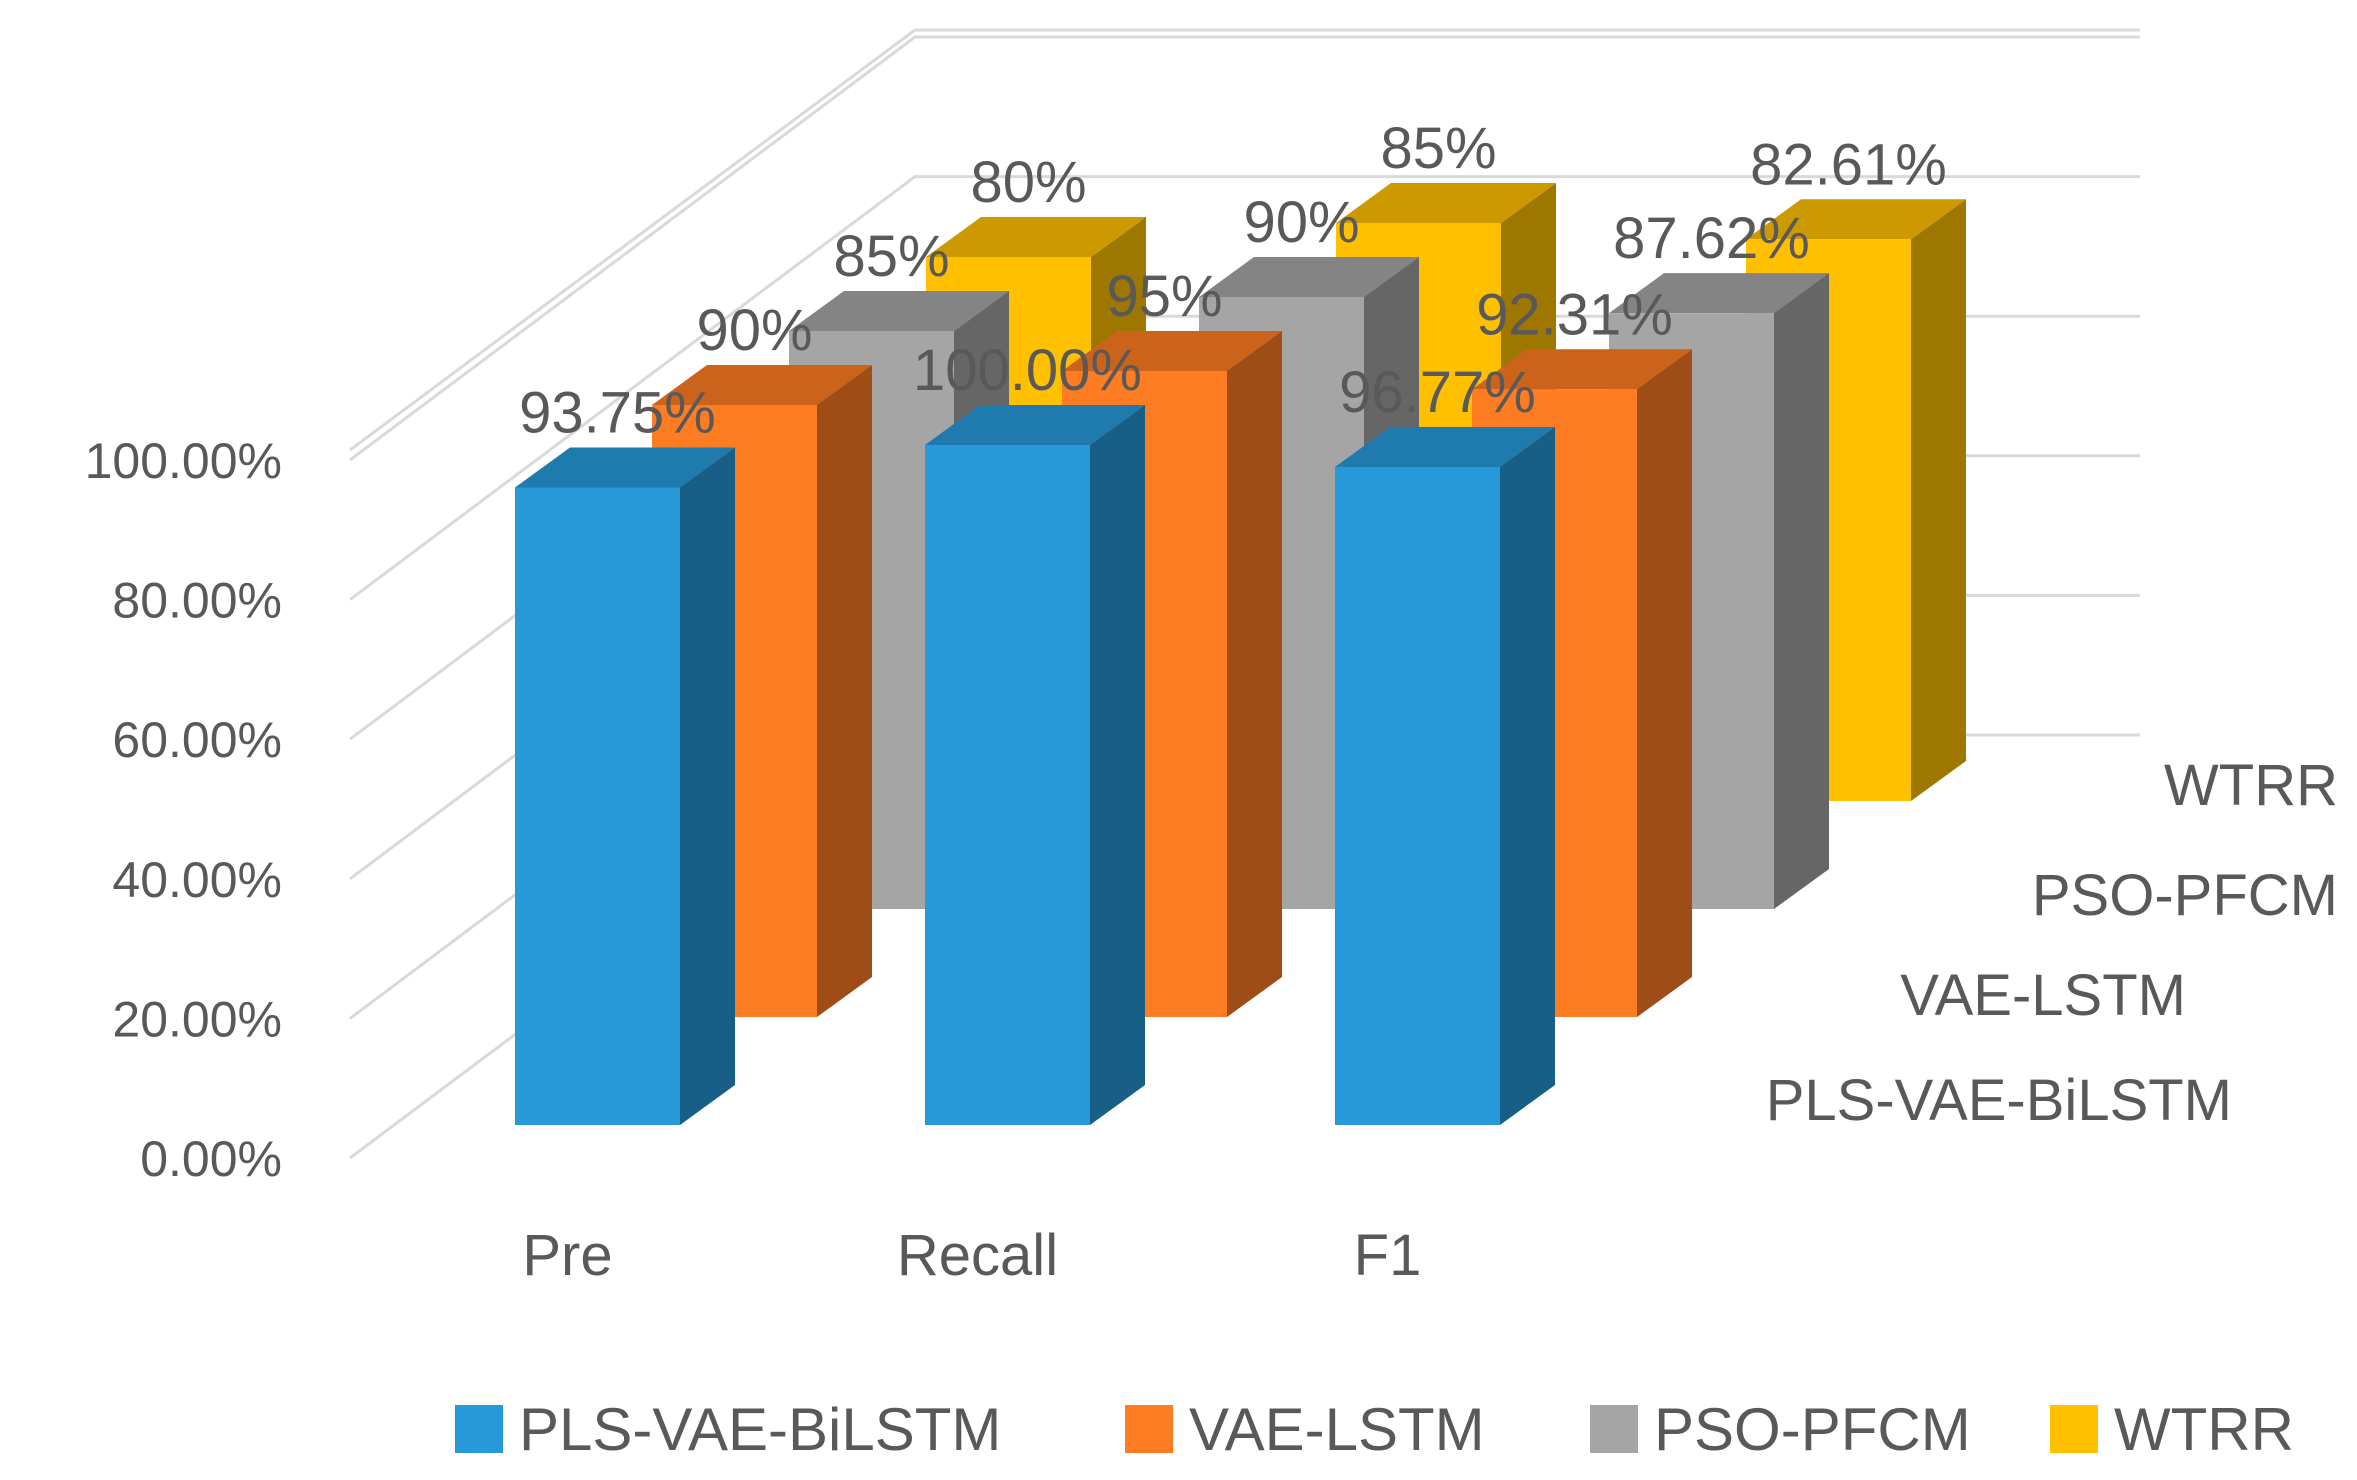 This screenshot has width=2357, height=1480. What do you see at coordinates (197, 740) in the screenshot?
I see `y-tick-label: 60.00%` at bounding box center [197, 740].